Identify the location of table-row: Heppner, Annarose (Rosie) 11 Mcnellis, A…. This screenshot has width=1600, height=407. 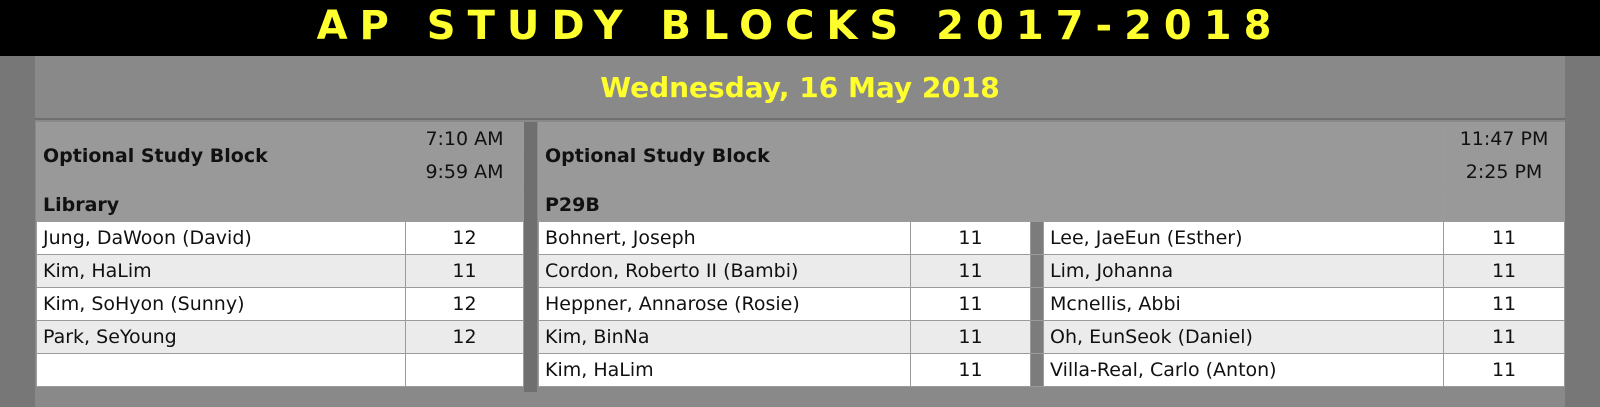
(1052, 304).